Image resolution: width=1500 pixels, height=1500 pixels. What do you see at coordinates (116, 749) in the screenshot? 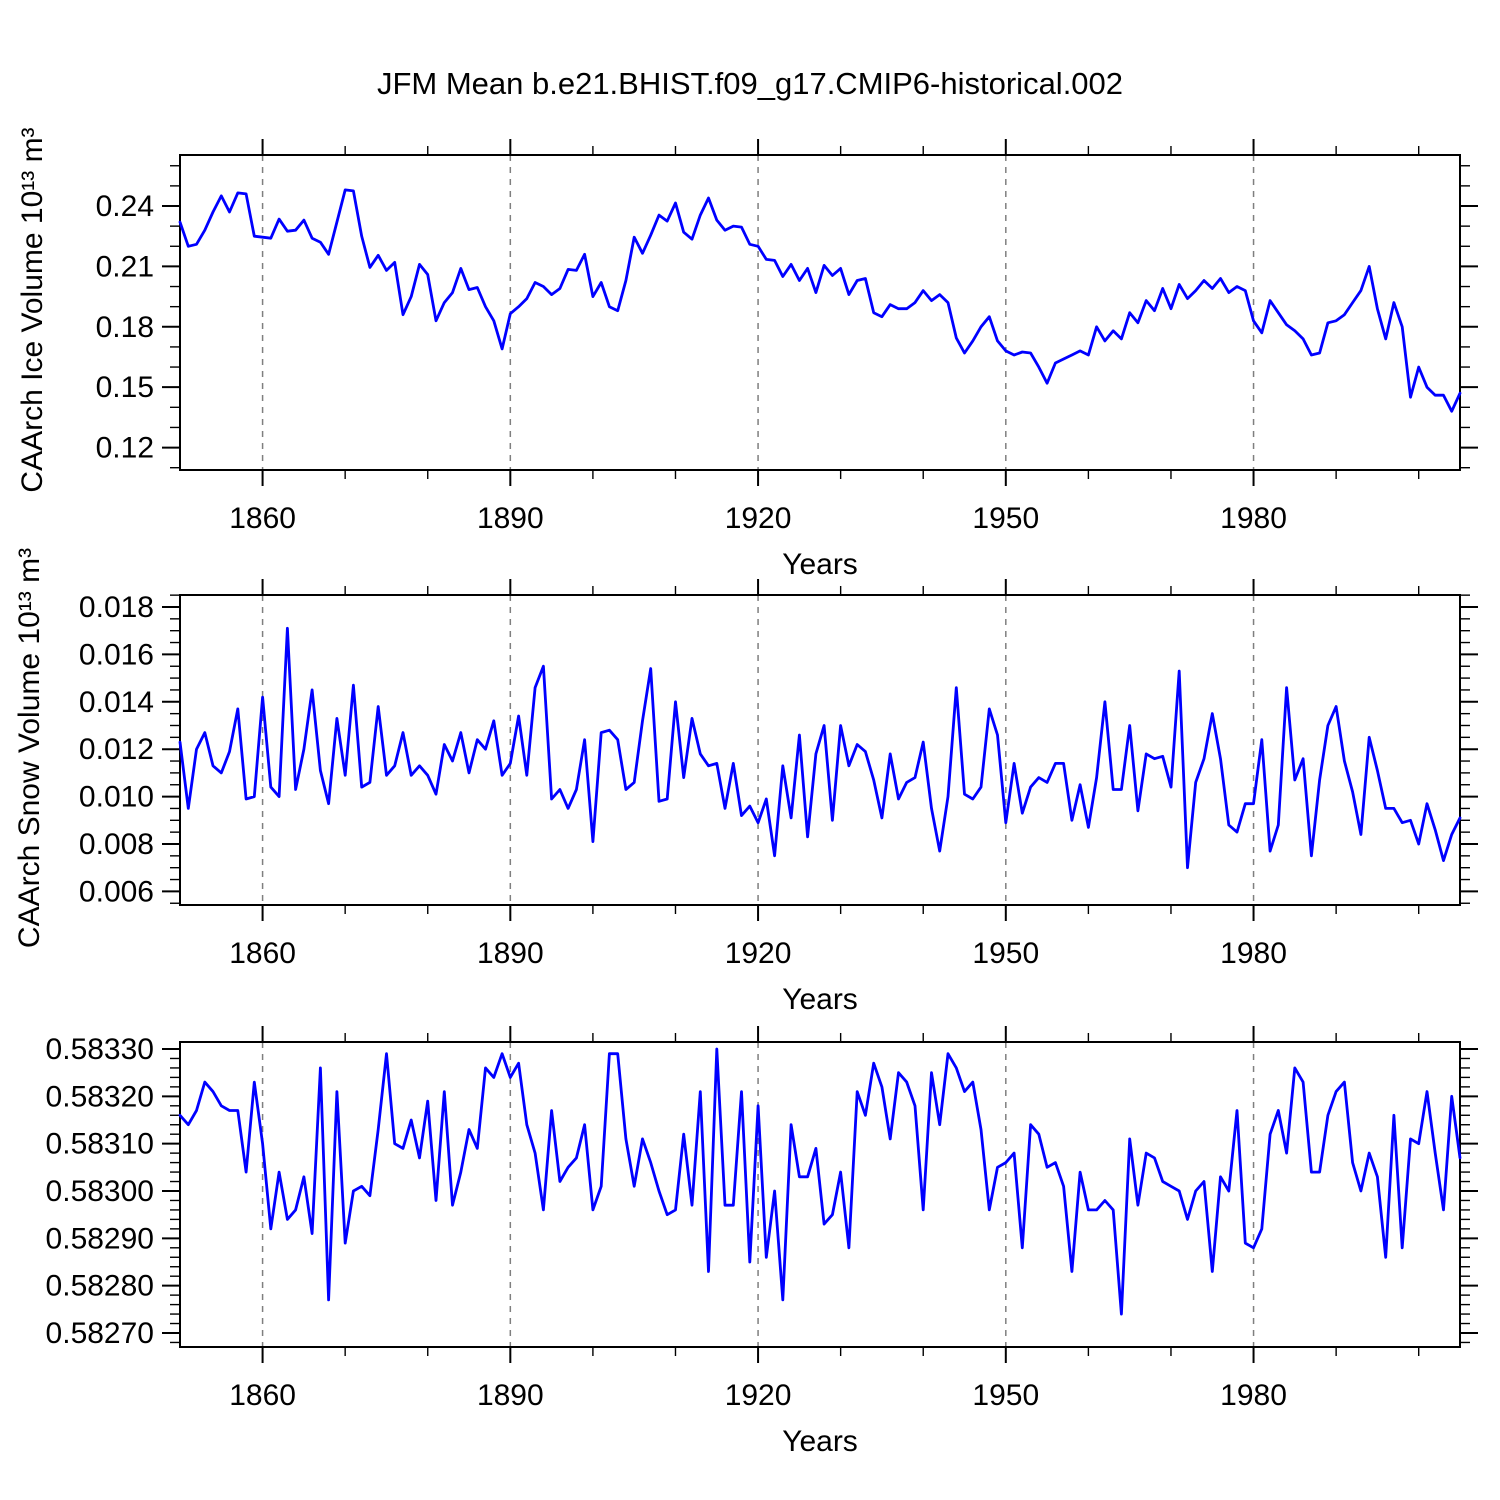
I see `panel-2-ytick-label: 0.012` at bounding box center [116, 749].